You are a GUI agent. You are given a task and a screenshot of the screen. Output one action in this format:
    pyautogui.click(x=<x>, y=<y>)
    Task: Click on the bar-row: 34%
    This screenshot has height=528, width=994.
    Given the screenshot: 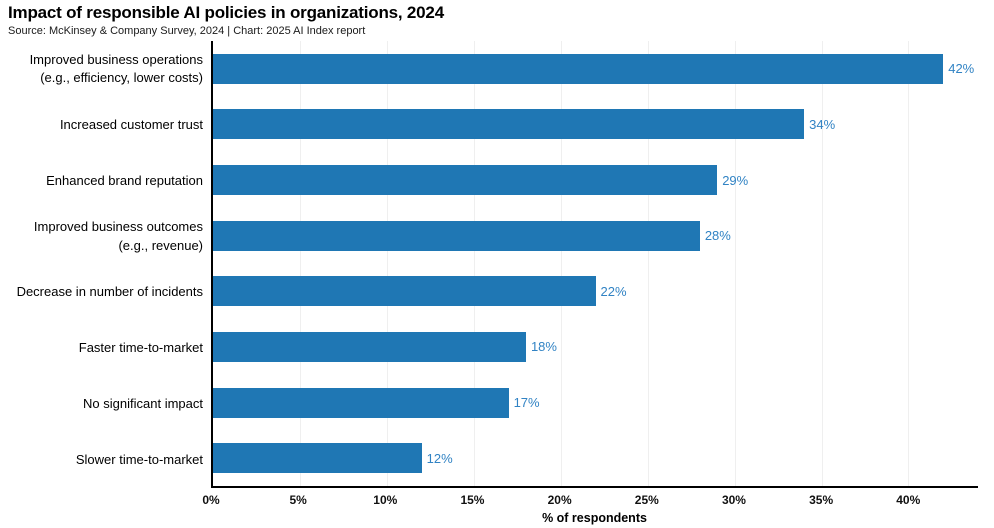 What is the action you would take?
    pyautogui.click(x=595, y=125)
    